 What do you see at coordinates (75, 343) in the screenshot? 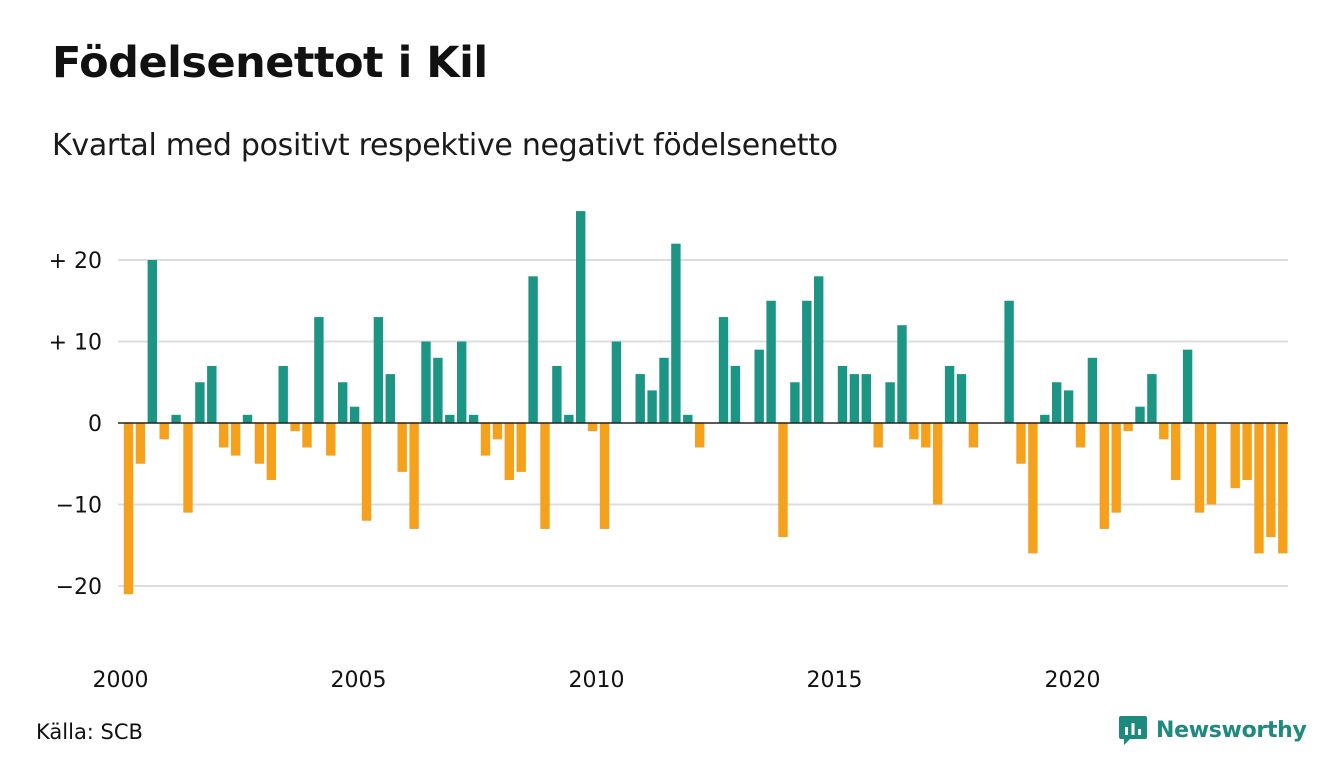
I see `y-tick-label: + 10` at bounding box center [75, 343].